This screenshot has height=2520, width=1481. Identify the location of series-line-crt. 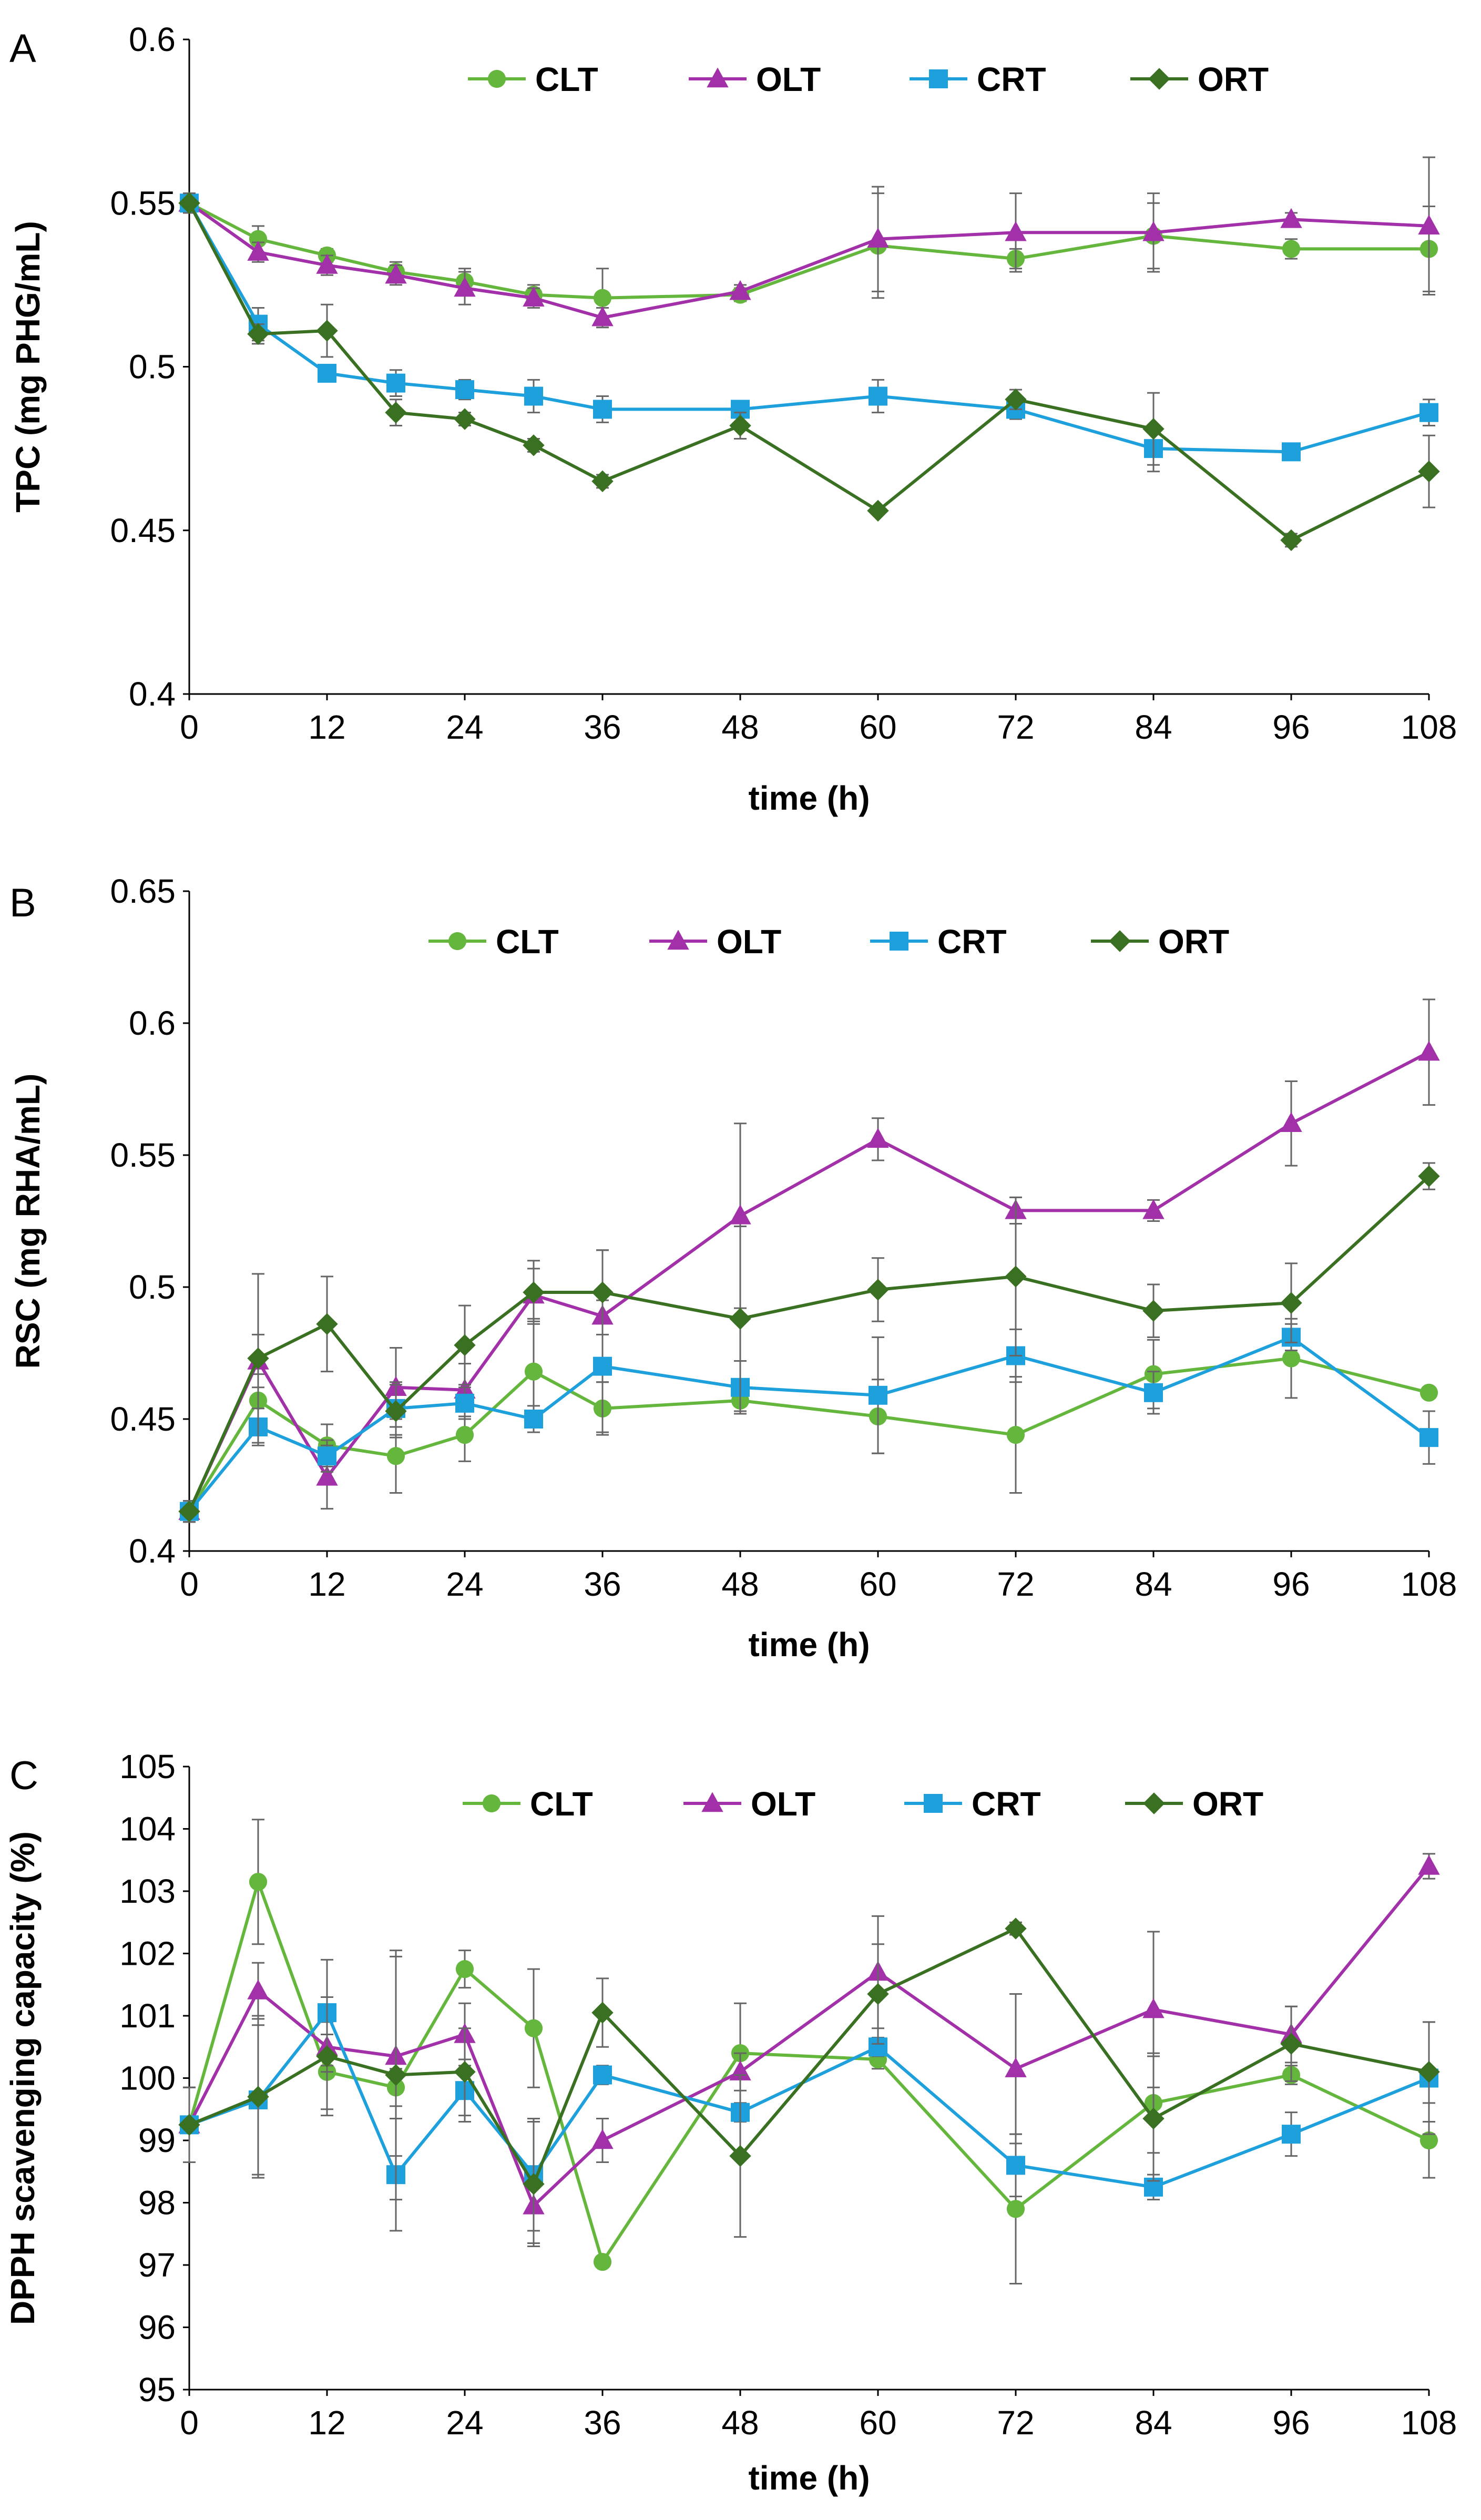
(809, 2100).